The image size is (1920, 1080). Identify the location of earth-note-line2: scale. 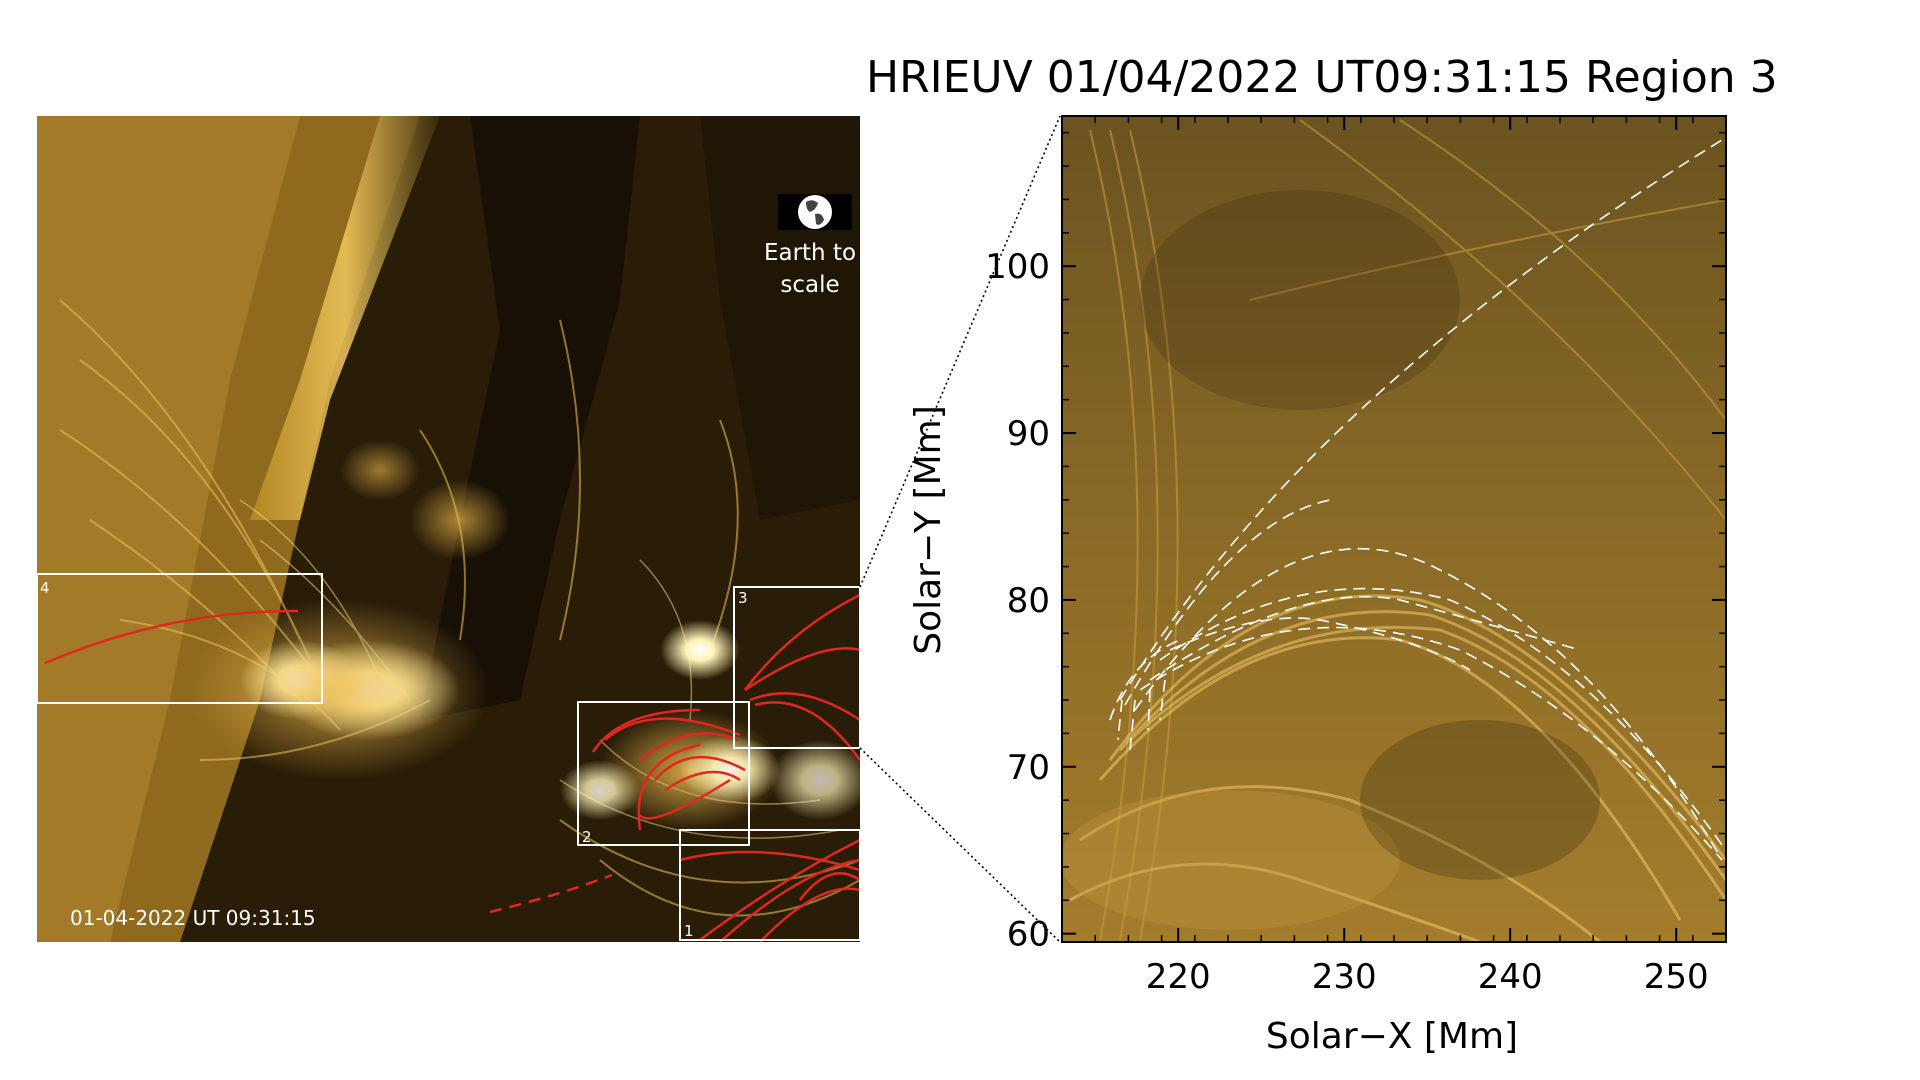
(809, 285).